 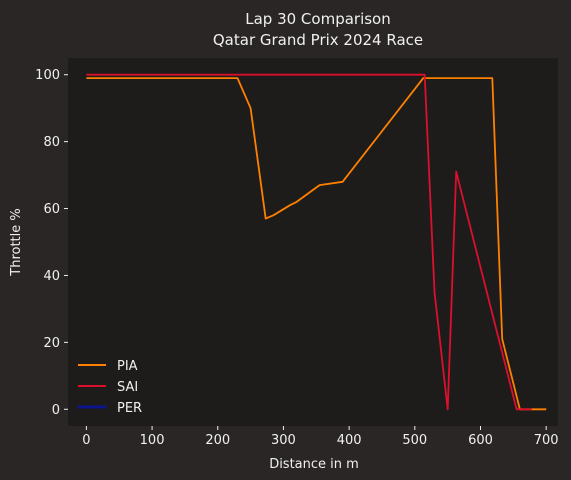 What do you see at coordinates (314, 464) in the screenshot?
I see `x-axis-label: Distance in m` at bounding box center [314, 464].